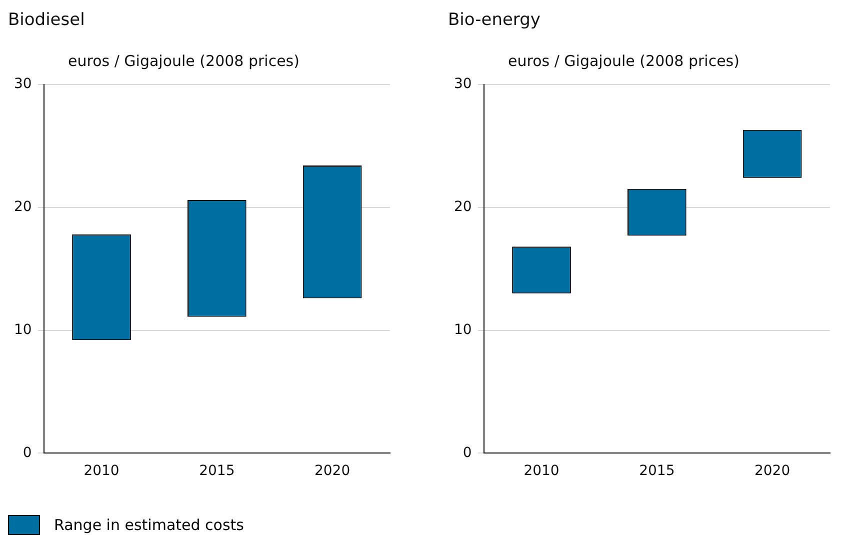  I want to click on legend-label: Range in estimated costs, so click(149, 525).